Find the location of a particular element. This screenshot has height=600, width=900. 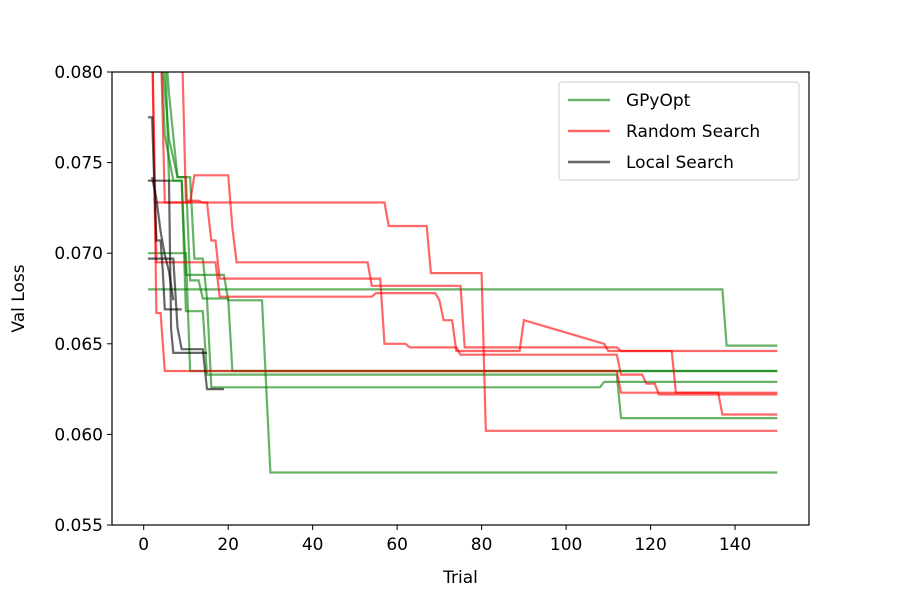

x-tick-label: 20 is located at coordinates (228, 545).